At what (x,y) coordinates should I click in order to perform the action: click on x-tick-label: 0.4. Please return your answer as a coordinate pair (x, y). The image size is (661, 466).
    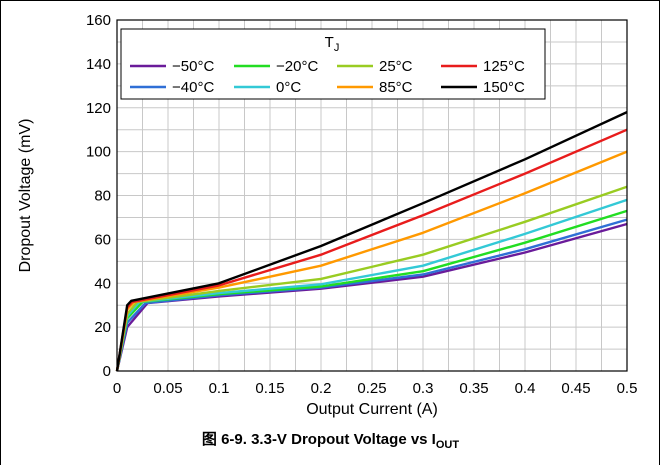
    Looking at the image, I should click on (525, 388).